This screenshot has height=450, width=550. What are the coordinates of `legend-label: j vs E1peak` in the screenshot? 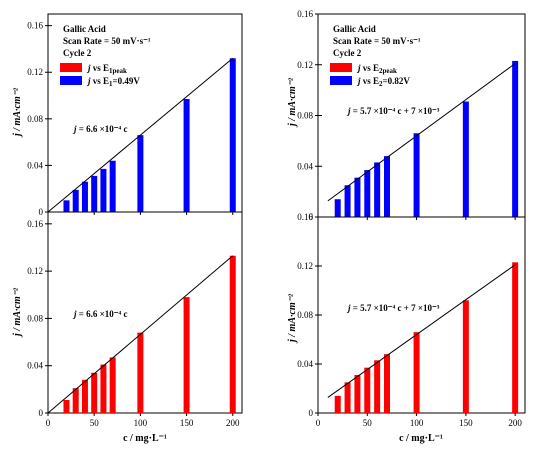 It's located at (106, 69).